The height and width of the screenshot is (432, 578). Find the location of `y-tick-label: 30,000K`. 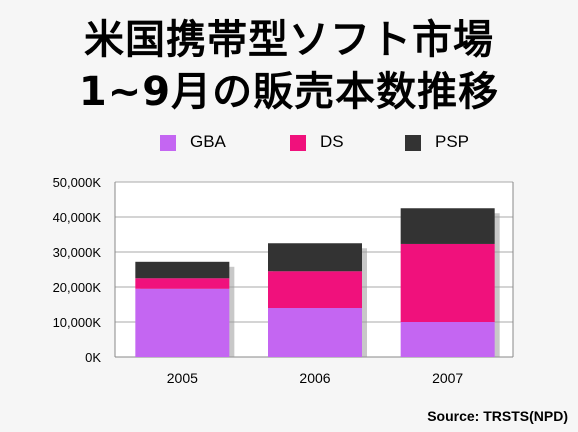

y-tick-label: 30,000K is located at coordinates (77, 252).